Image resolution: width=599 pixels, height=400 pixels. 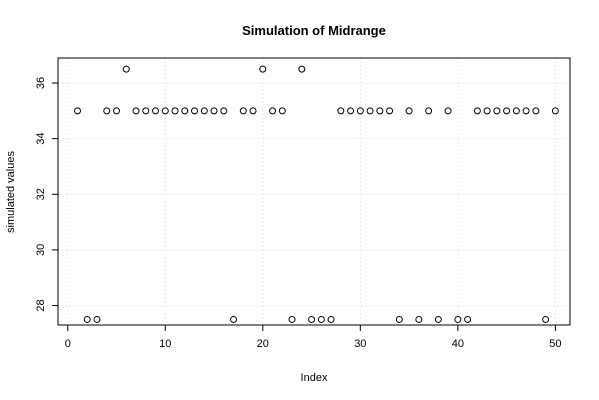 What do you see at coordinates (68, 344) in the screenshot?
I see `x-tick-label: 0` at bounding box center [68, 344].